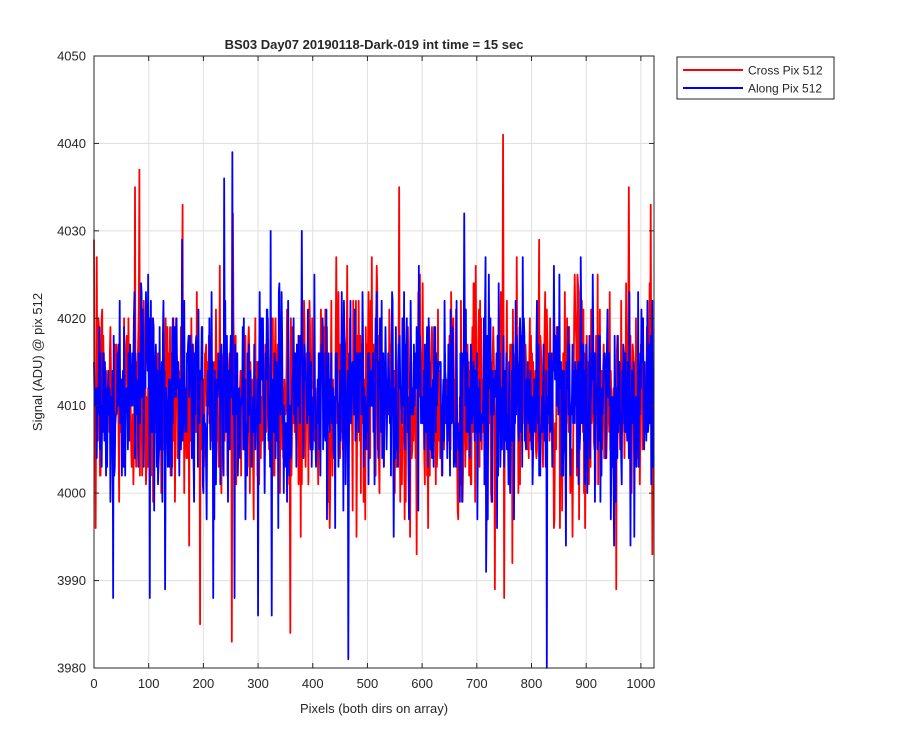 This screenshot has height=750, width=900. Describe the element at coordinates (422, 683) in the screenshot. I see `x-tick-label: 600` at that location.